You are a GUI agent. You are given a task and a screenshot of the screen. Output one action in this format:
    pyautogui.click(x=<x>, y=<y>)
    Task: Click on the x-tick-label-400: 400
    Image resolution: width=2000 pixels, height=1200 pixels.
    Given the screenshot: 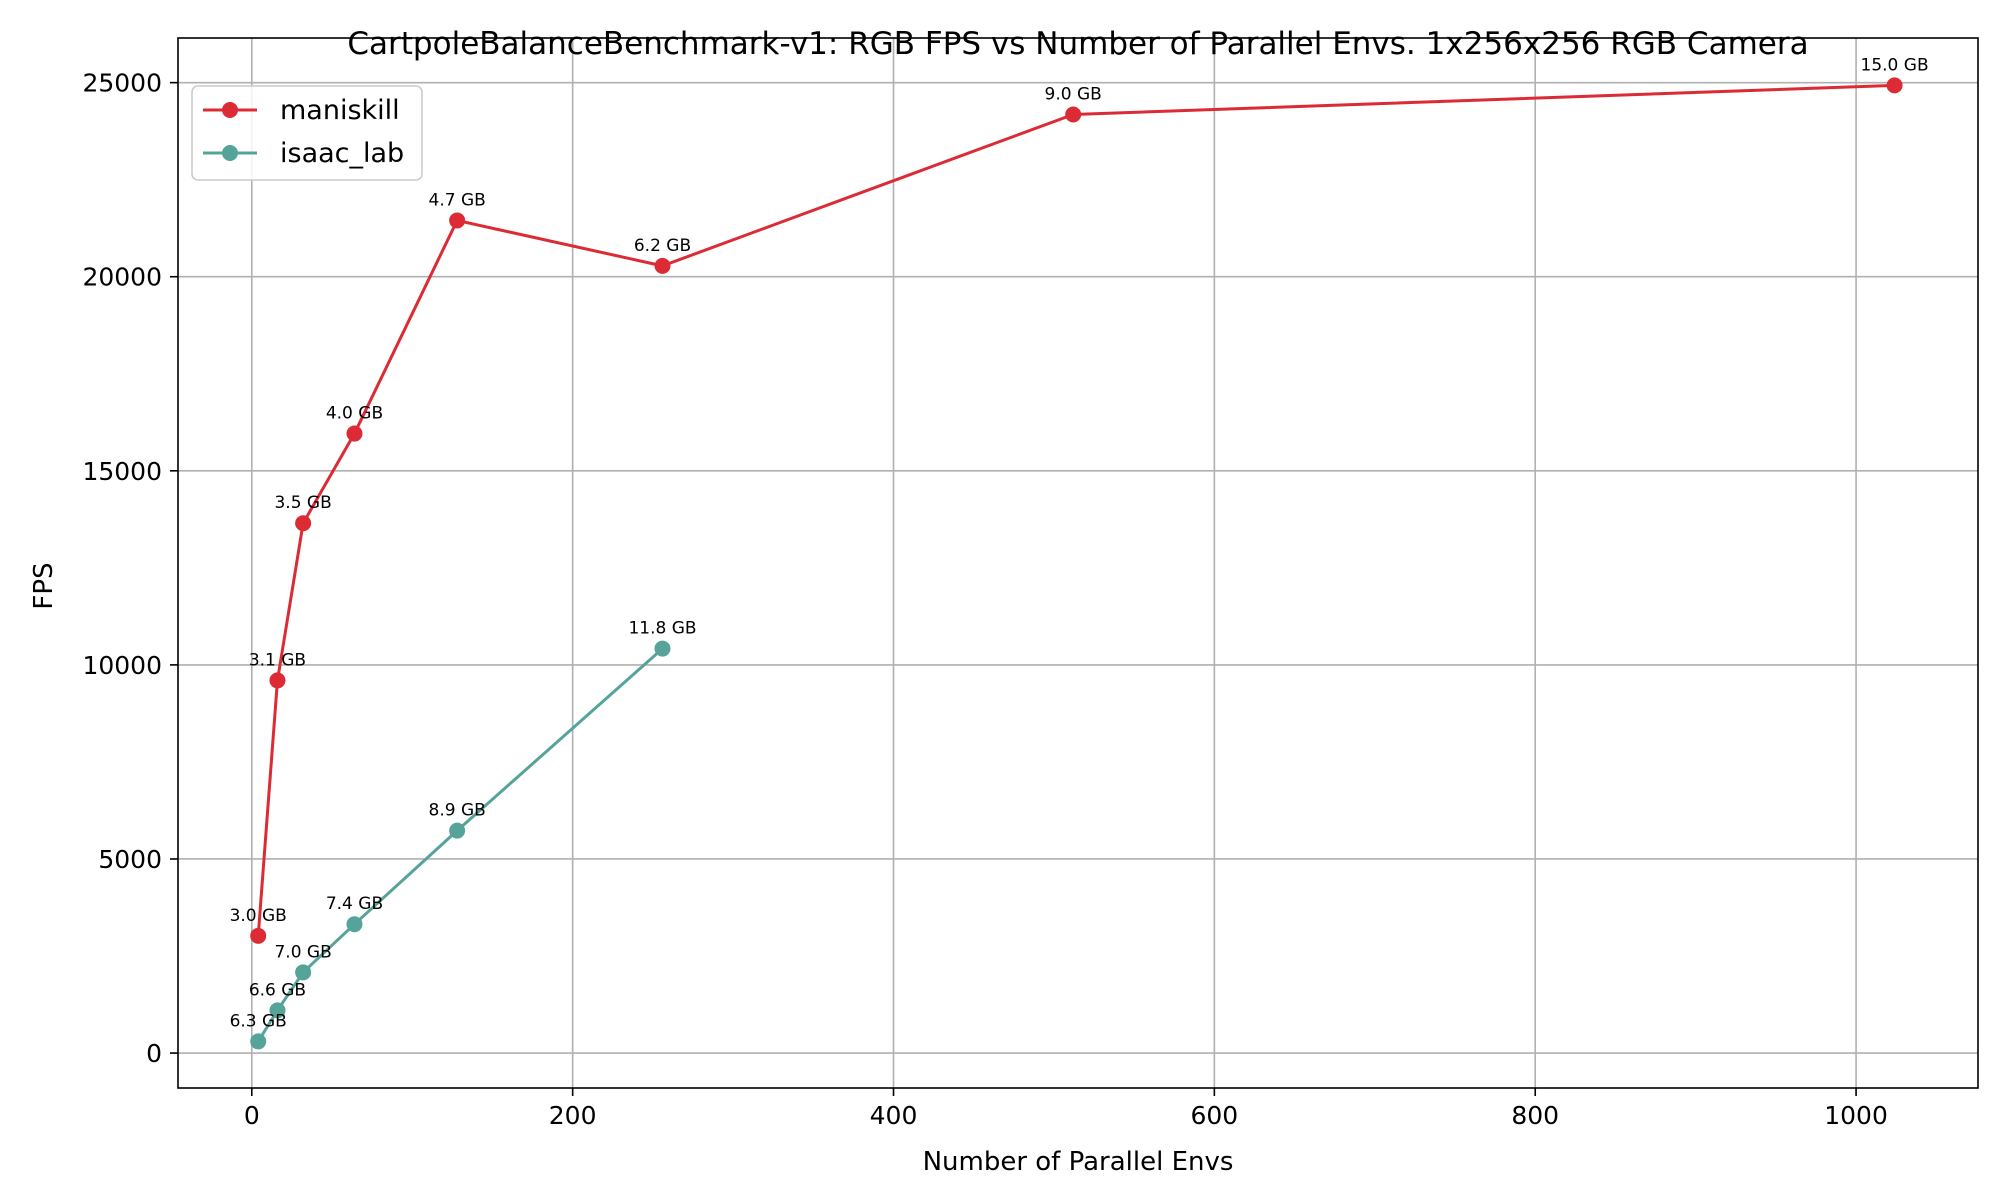 What is the action you would take?
    pyautogui.click(x=894, y=1115)
    